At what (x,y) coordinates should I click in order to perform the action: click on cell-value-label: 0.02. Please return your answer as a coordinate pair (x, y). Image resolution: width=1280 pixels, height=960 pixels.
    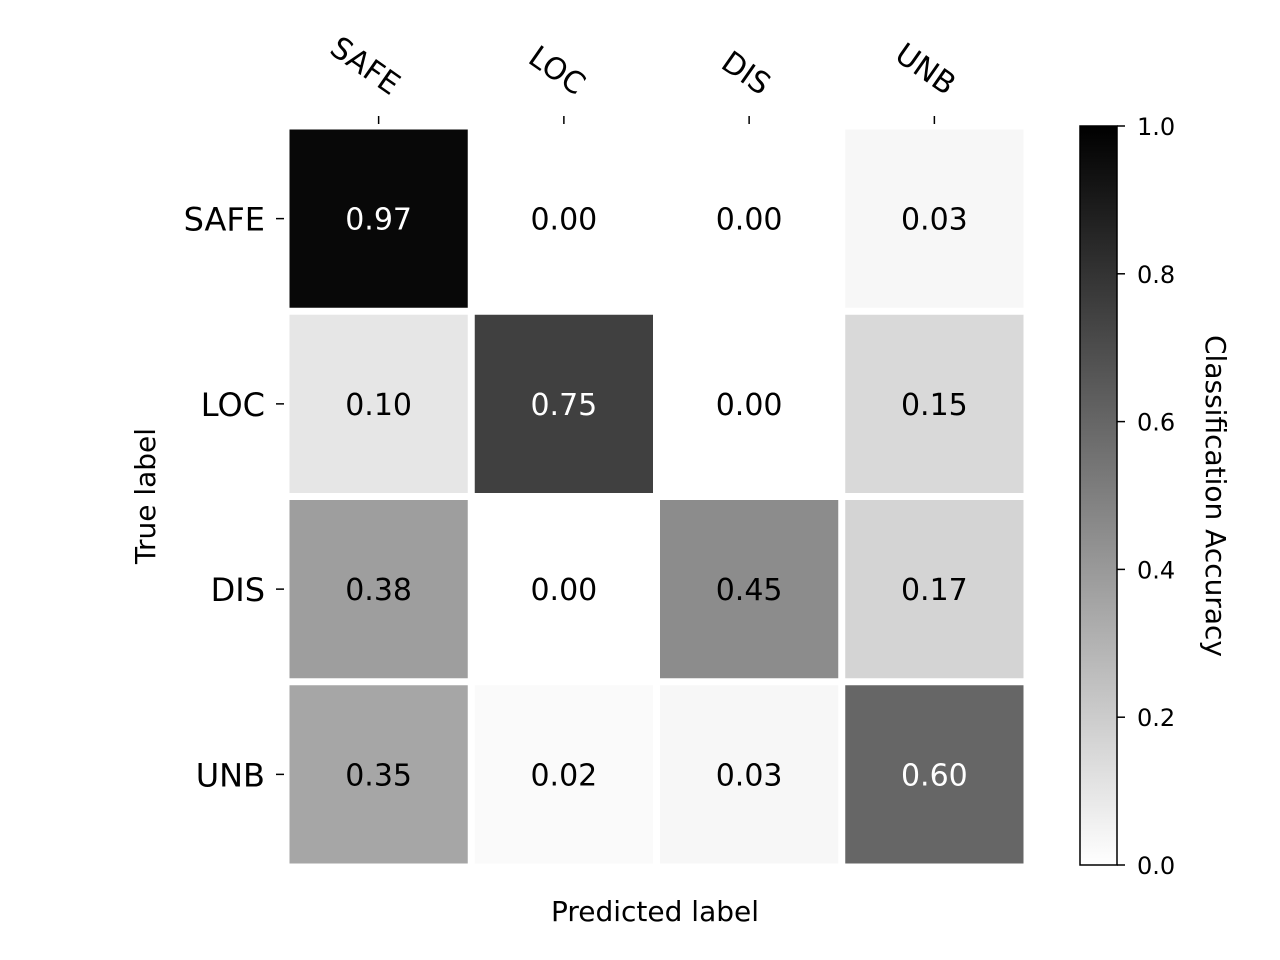
    Looking at the image, I should click on (563, 775).